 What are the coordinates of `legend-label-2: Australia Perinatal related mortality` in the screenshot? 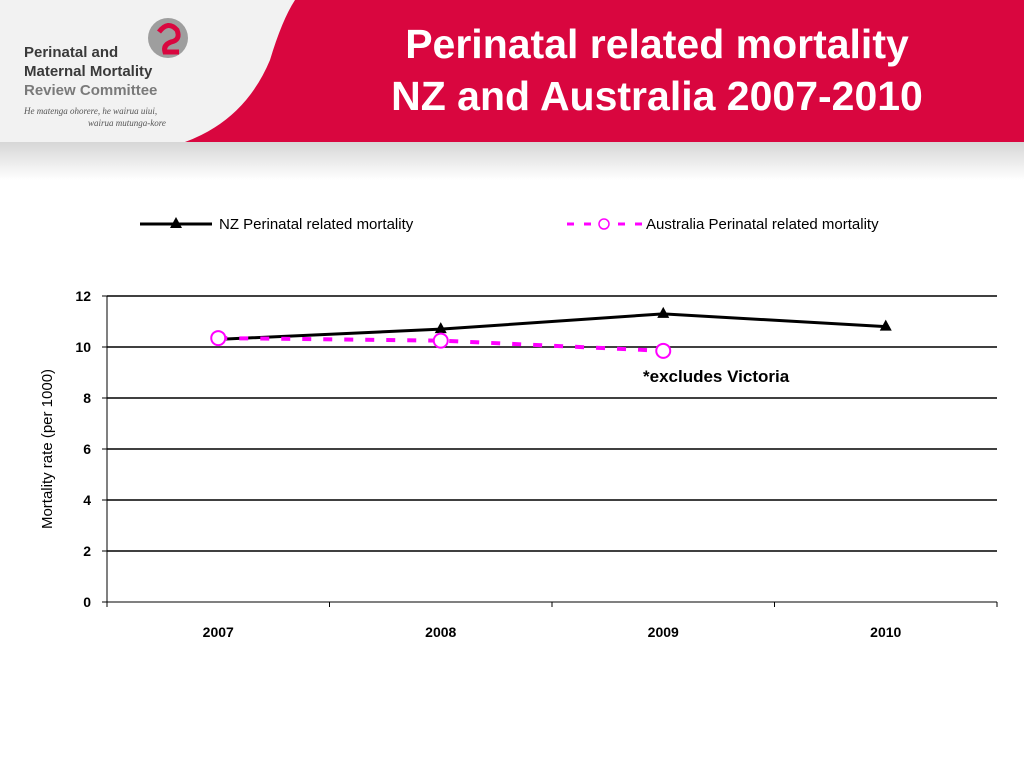 It's located at (762, 224).